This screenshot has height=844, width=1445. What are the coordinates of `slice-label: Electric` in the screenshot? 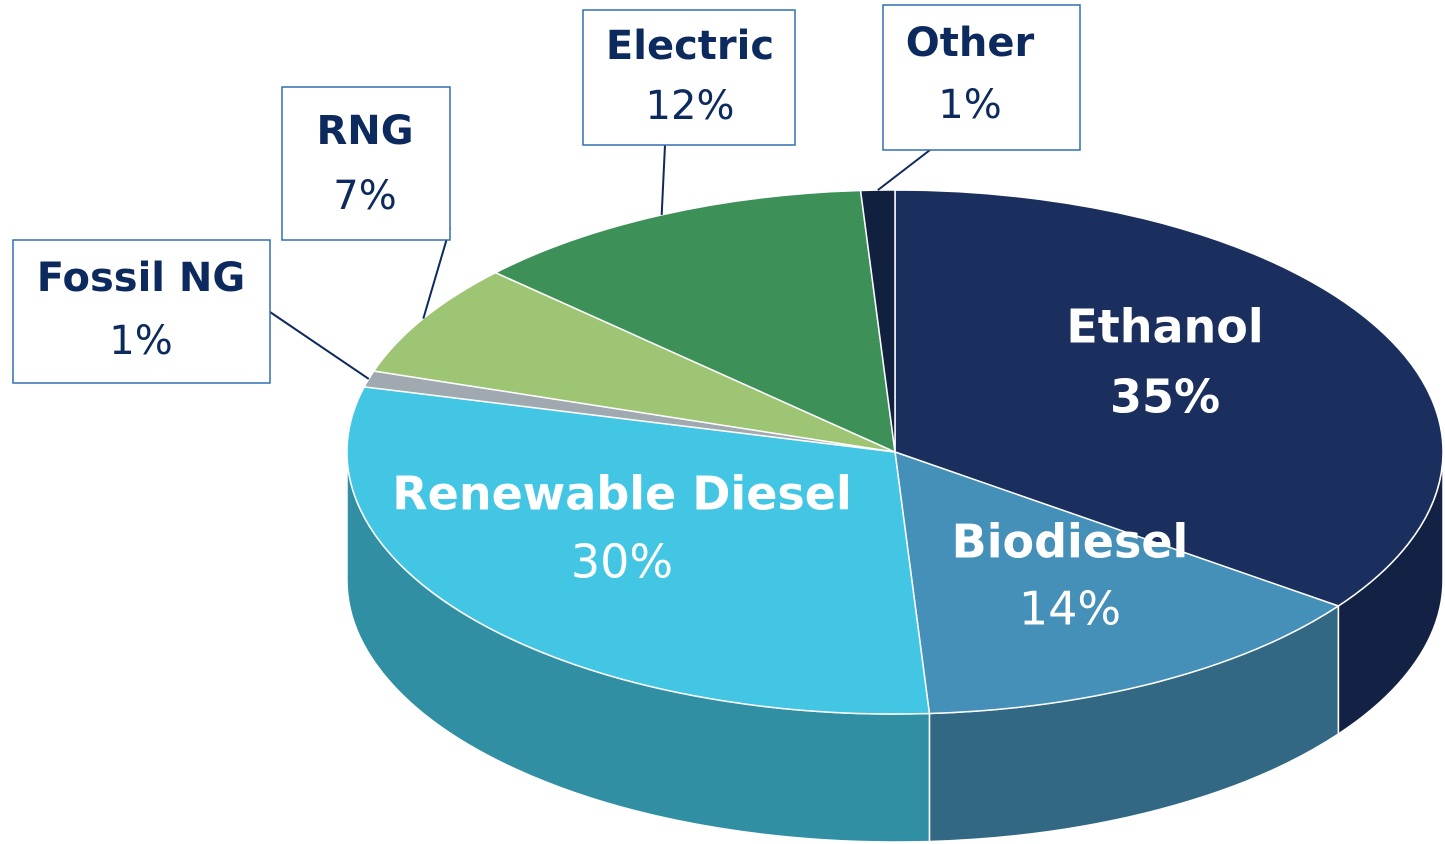 It's located at (690, 46).